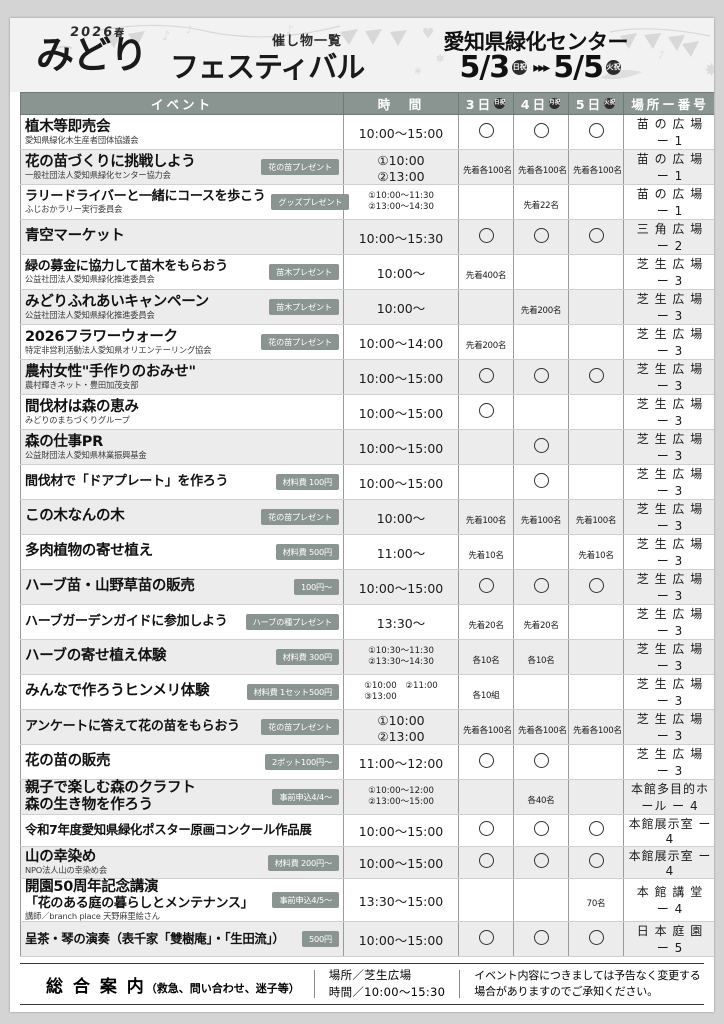  Describe the element at coordinates (541, 205) in the screenshot. I see `capacity-text: 先着22名` at that location.